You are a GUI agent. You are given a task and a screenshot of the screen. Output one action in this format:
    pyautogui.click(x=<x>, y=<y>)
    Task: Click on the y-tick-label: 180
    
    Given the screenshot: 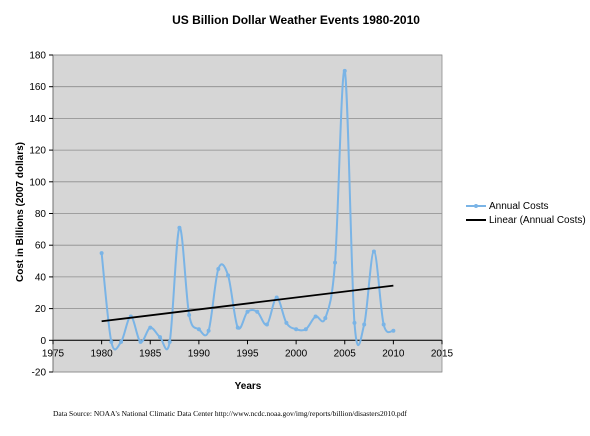 What is the action you would take?
    pyautogui.click(x=37, y=56)
    